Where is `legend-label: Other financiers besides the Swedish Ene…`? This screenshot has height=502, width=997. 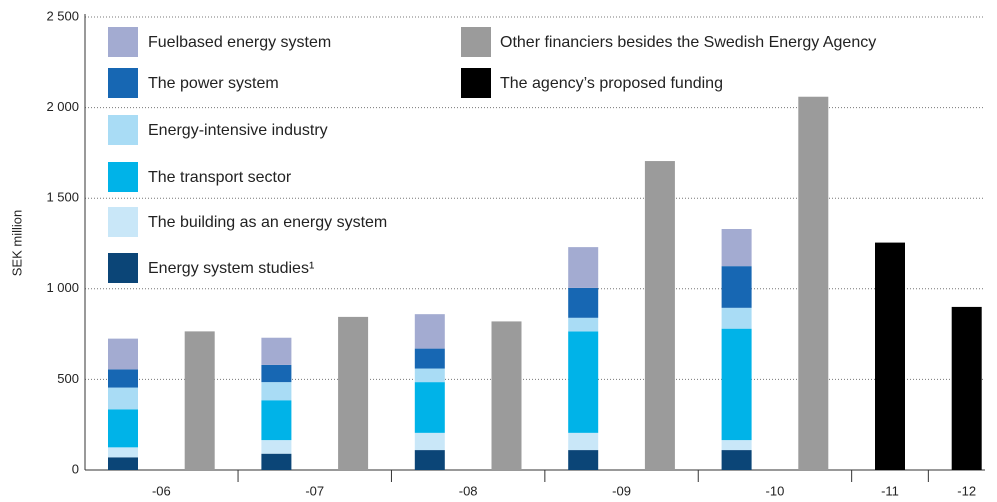 legend-label: Other financiers besides the Swedish Ene… is located at coordinates (688, 42).